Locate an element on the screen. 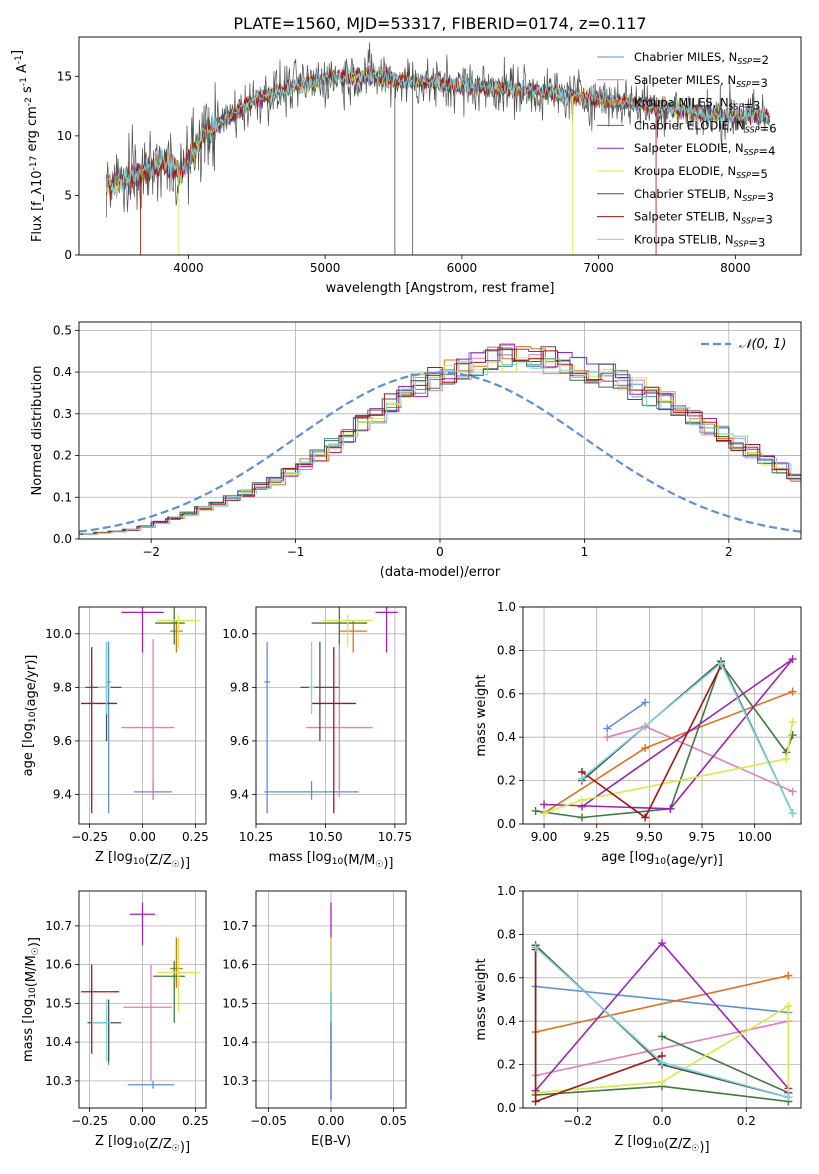  y-axis-label: mass [log10(M/M☉)] is located at coordinates (31, 999).